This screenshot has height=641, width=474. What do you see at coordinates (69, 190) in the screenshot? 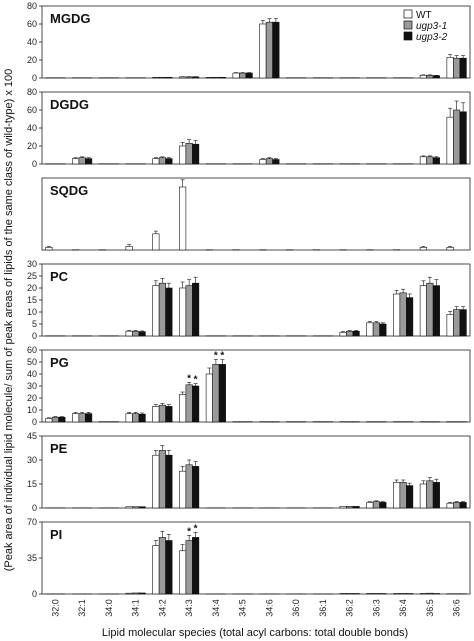
I see `panel-label: SQDG` at bounding box center [69, 190].